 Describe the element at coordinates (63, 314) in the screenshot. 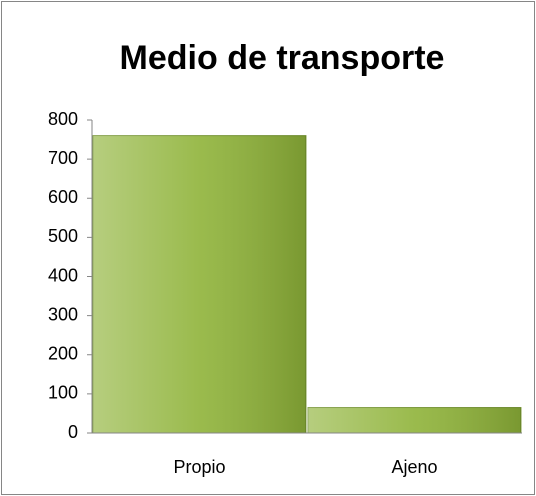

I see `y-tick-label: 300` at that location.